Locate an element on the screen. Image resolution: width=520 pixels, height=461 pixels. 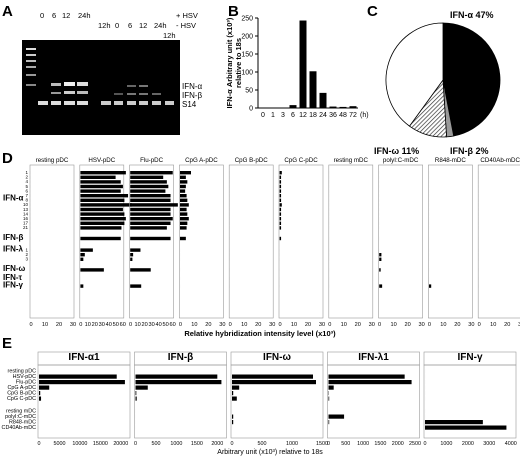
d-title-cpg-c-pdc: CpG C-pDC is located at coordinates (301, 160).